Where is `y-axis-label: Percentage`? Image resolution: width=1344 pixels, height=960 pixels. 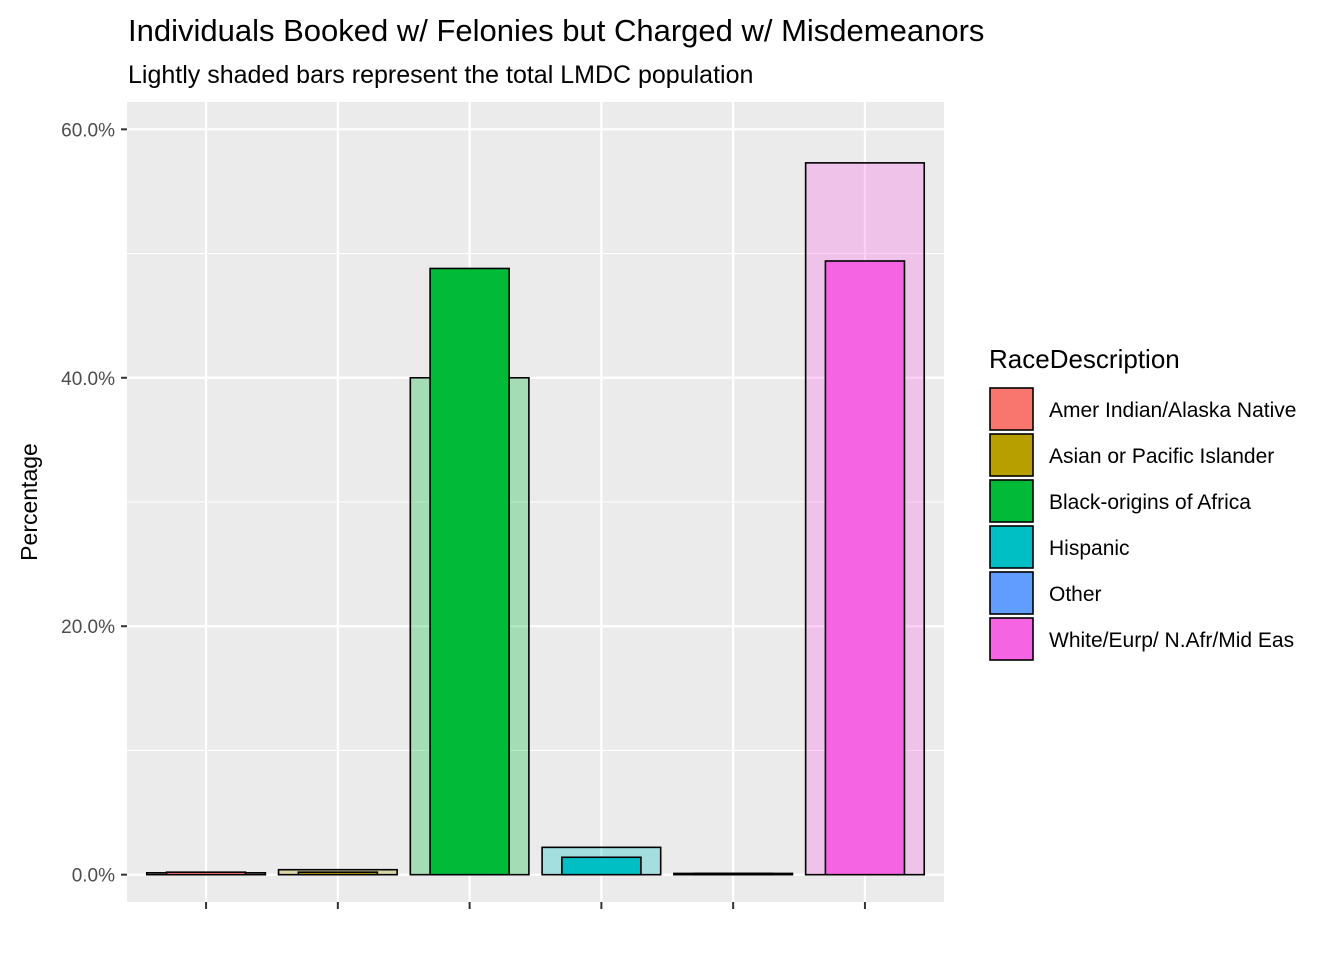 y-axis-label: Percentage is located at coordinates (29, 502).